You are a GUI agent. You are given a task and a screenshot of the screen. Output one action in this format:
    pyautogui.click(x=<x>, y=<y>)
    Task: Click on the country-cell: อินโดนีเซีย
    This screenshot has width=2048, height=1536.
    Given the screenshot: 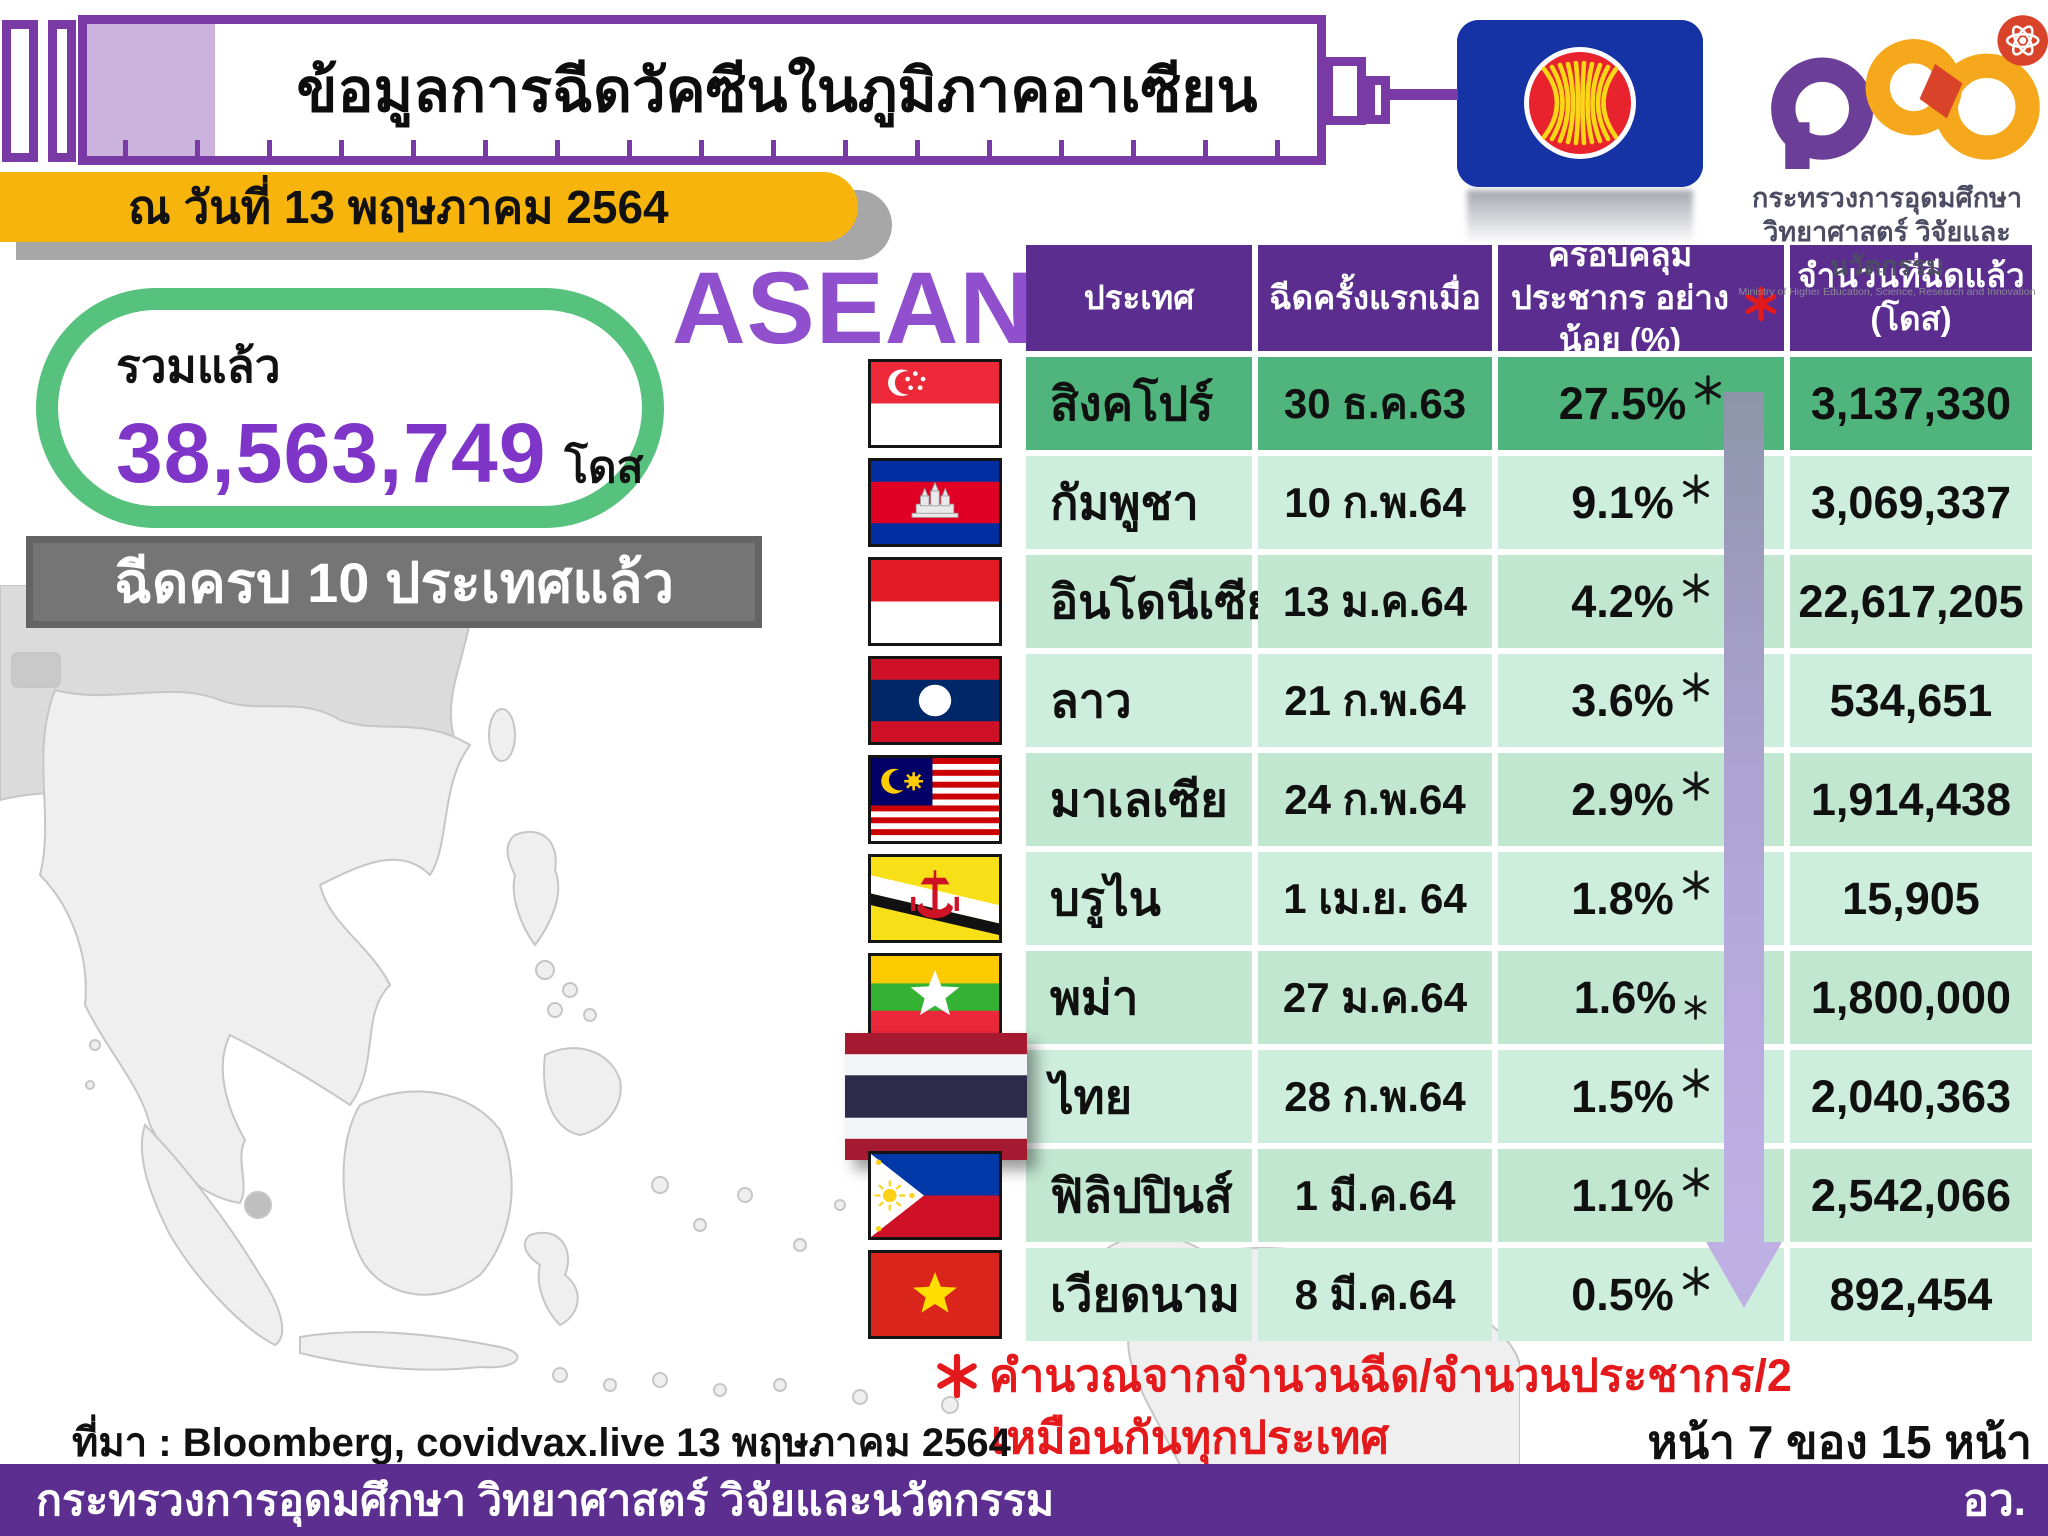 What is the action you would take?
    pyautogui.click(x=1150, y=601)
    